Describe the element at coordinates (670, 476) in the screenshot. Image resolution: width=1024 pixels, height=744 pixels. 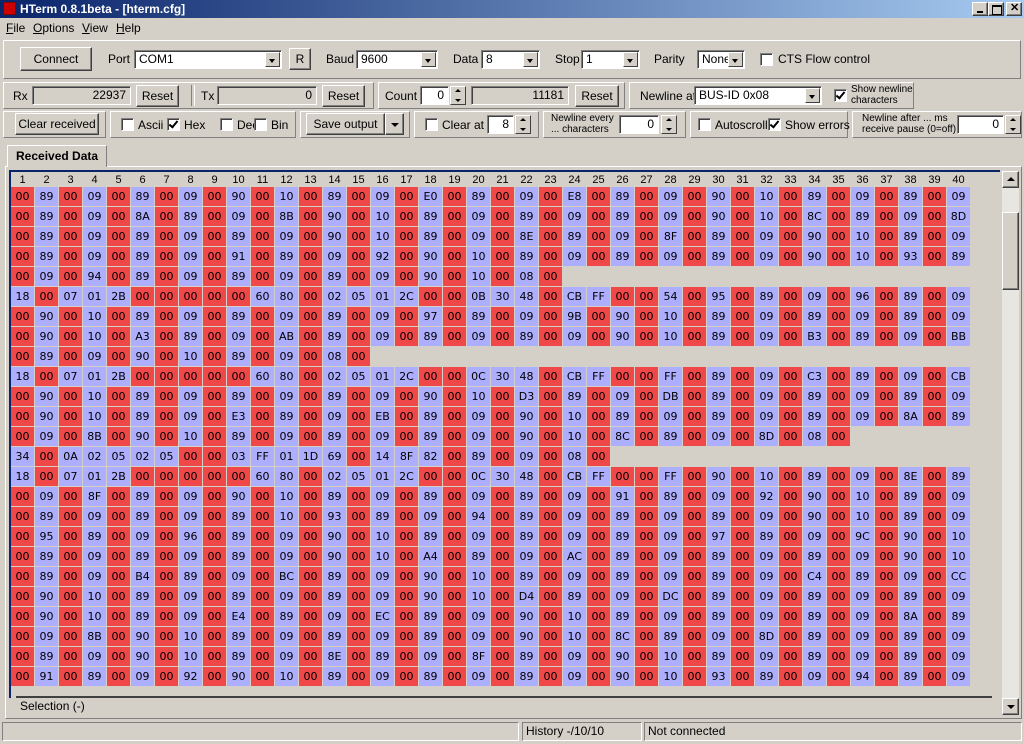
I see `byte-cell: FF` at that location.